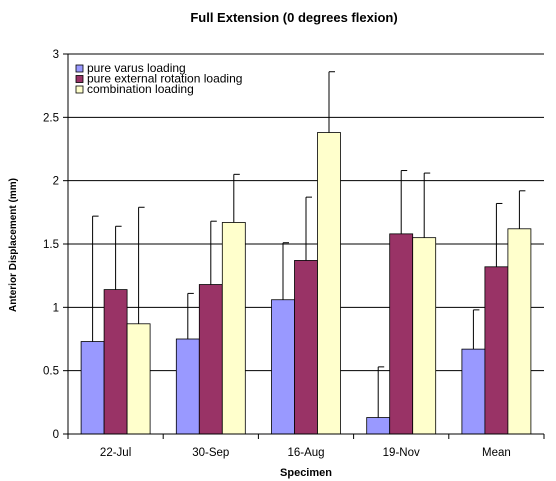 Image resolution: width=556 pixels, height=481 pixels. What do you see at coordinates (51, 118) in the screenshot?
I see `y-tick-label: 2.5` at bounding box center [51, 118].